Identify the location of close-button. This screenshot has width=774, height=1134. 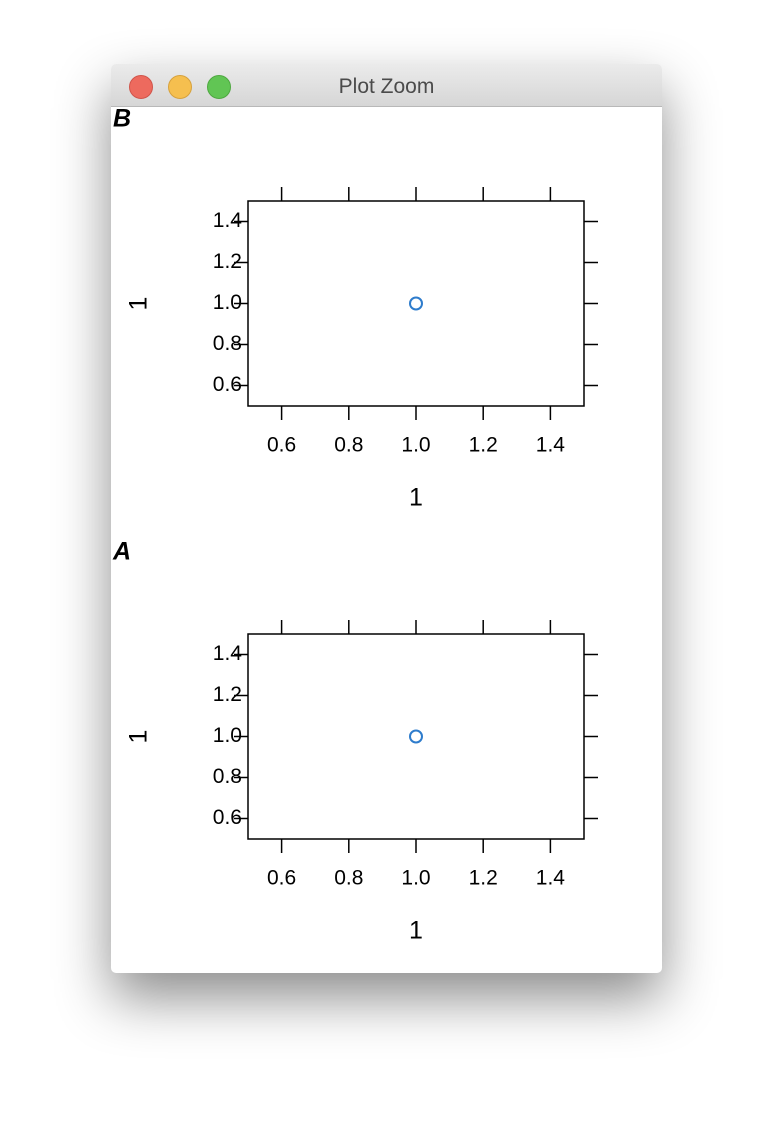
(141, 87).